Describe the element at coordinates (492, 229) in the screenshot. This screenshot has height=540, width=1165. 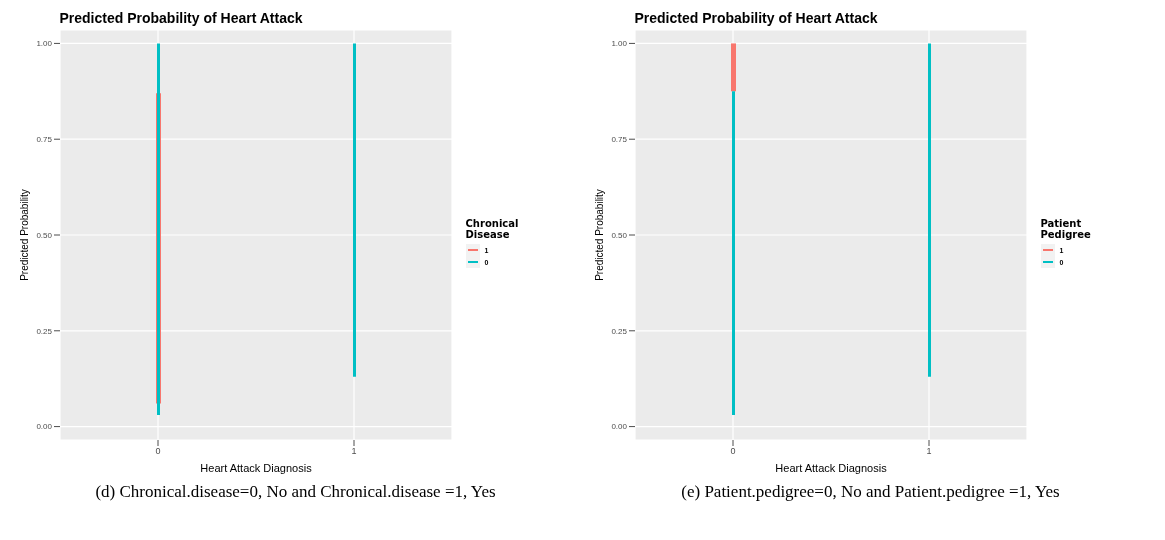
I see `legend-title: Chronical Disease` at that location.